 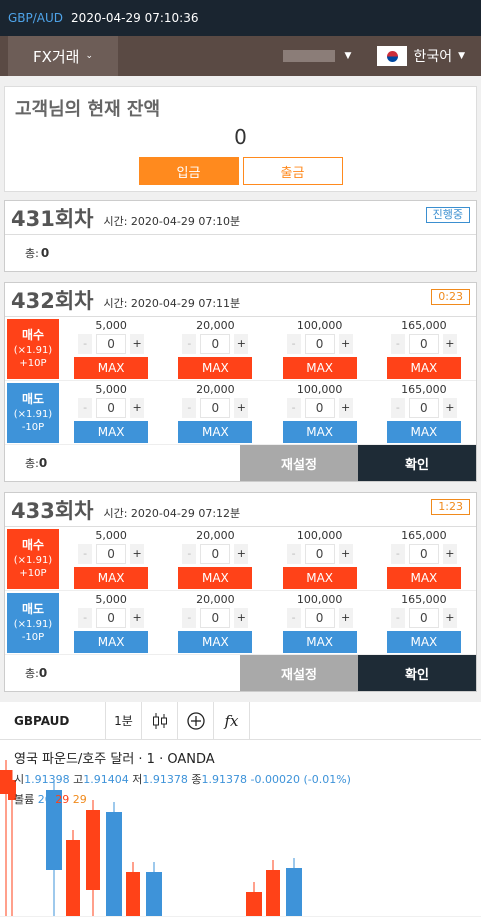 I want to click on user-dropdown-icon: ▼, so click(x=348, y=56).